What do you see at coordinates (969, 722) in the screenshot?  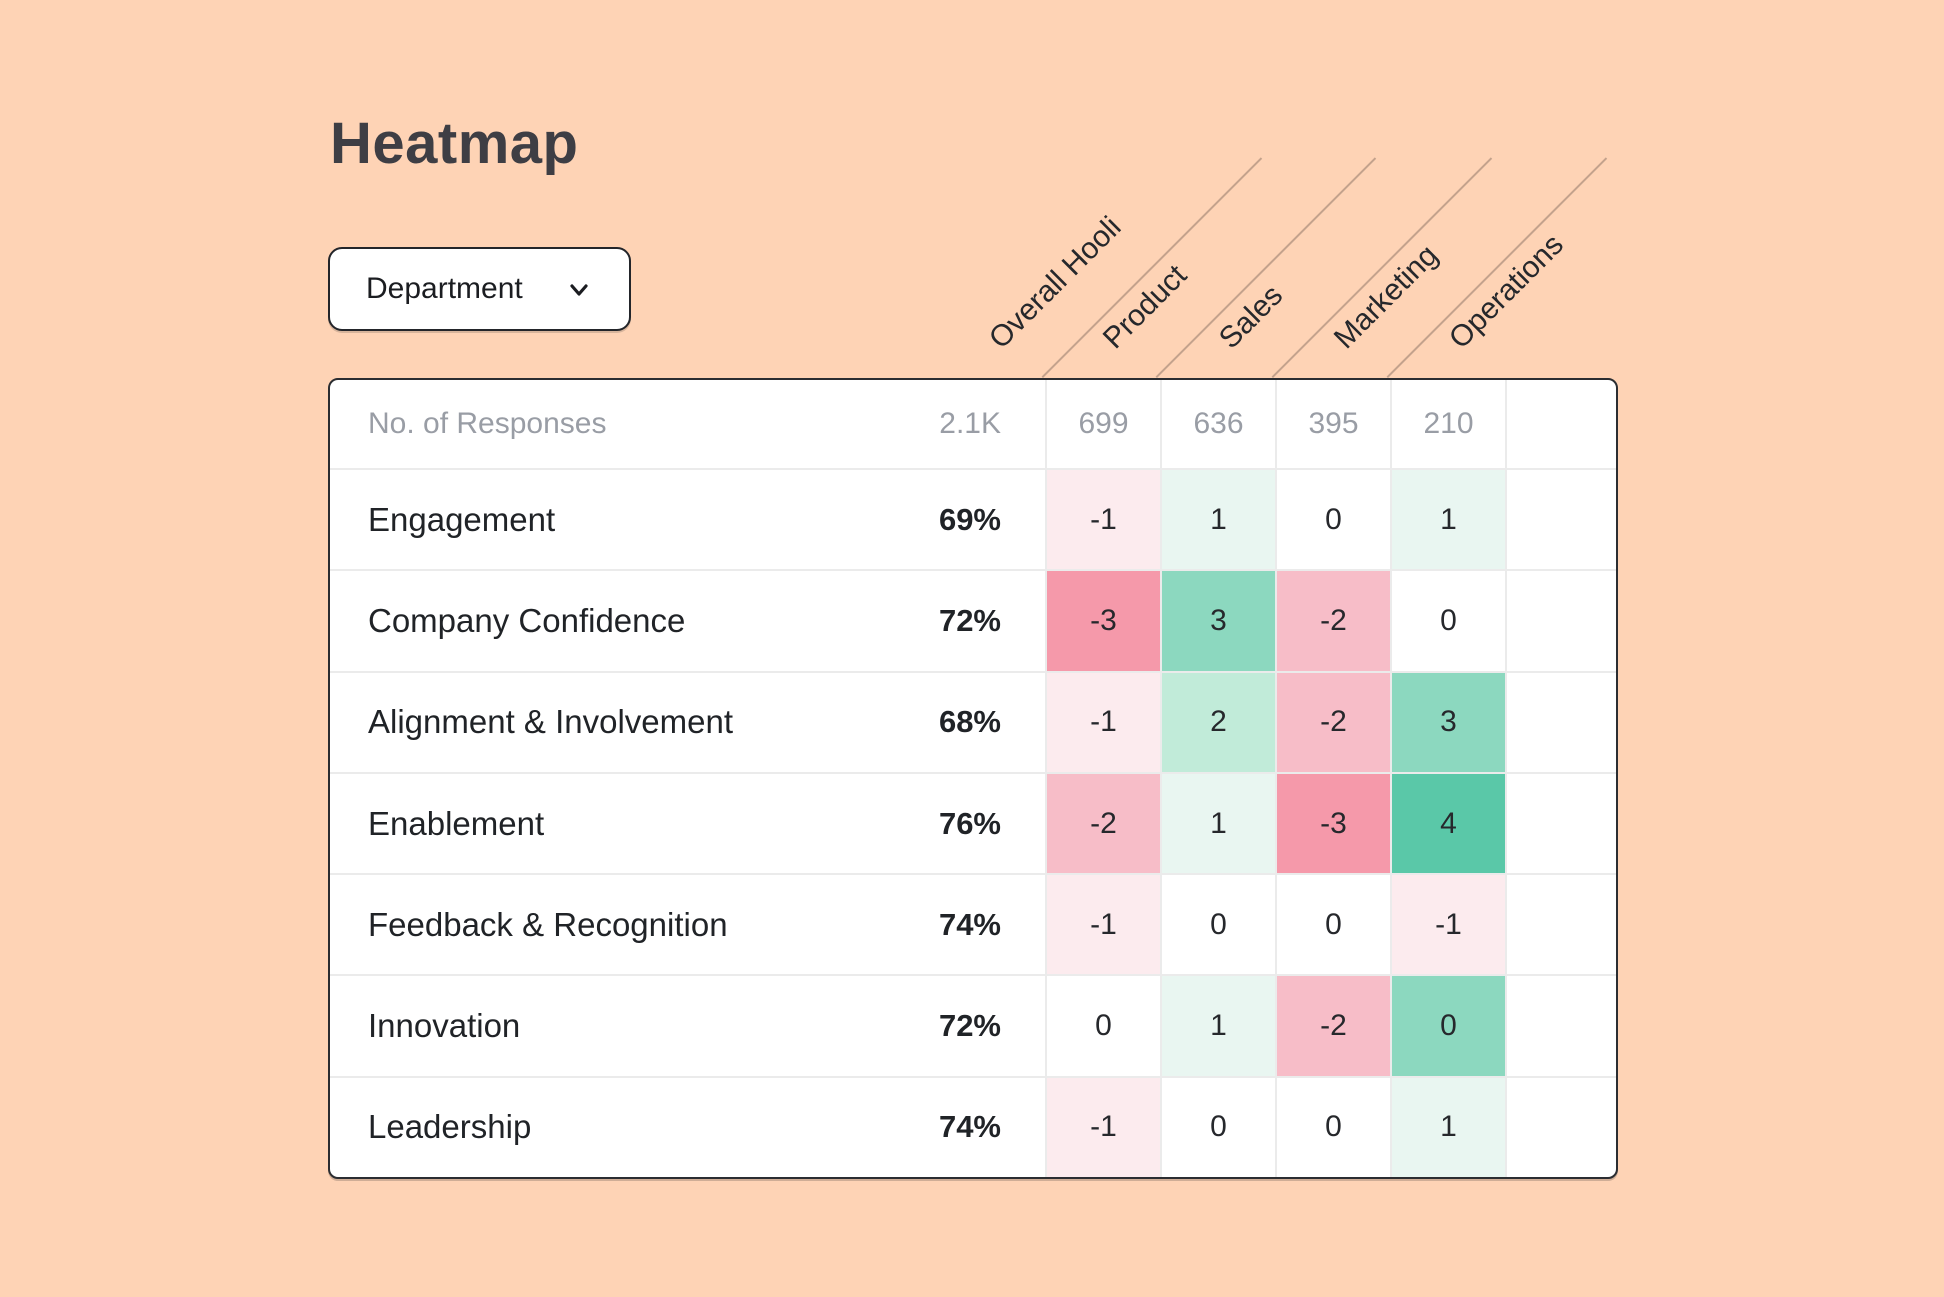 I see `overall-score: 68%` at bounding box center [969, 722].